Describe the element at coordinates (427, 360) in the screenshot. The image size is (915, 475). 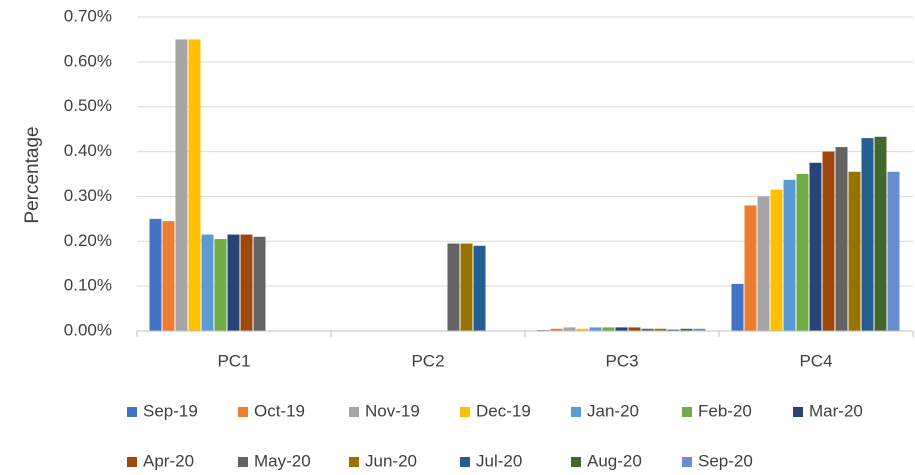
I see `x-tick-label: PC2` at that location.